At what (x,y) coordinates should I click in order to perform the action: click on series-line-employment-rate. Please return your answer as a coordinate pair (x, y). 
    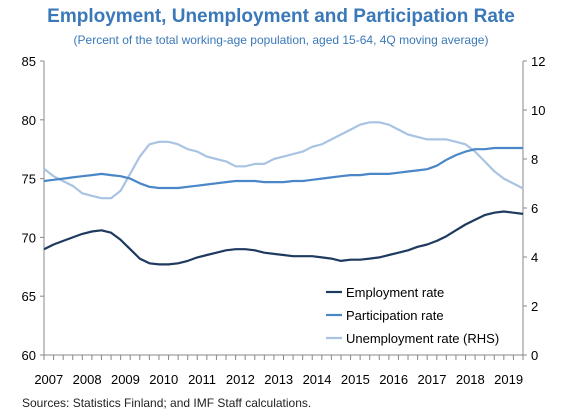
    Looking at the image, I should click on (283, 238).